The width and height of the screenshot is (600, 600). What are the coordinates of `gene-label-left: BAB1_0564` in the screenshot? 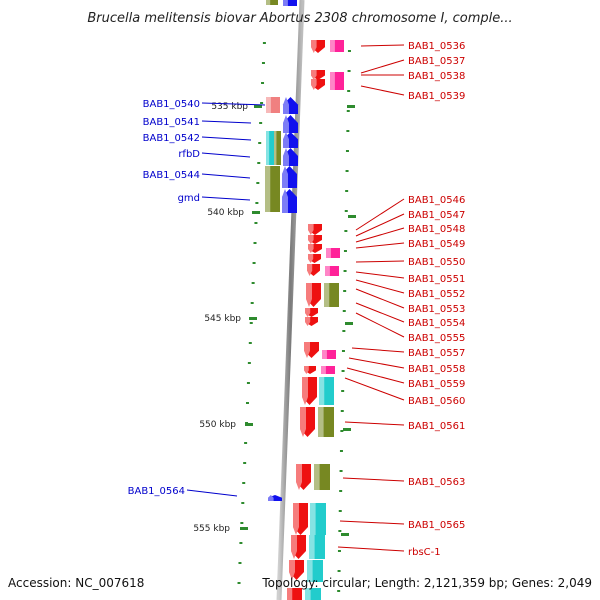 It's located at (156, 491).